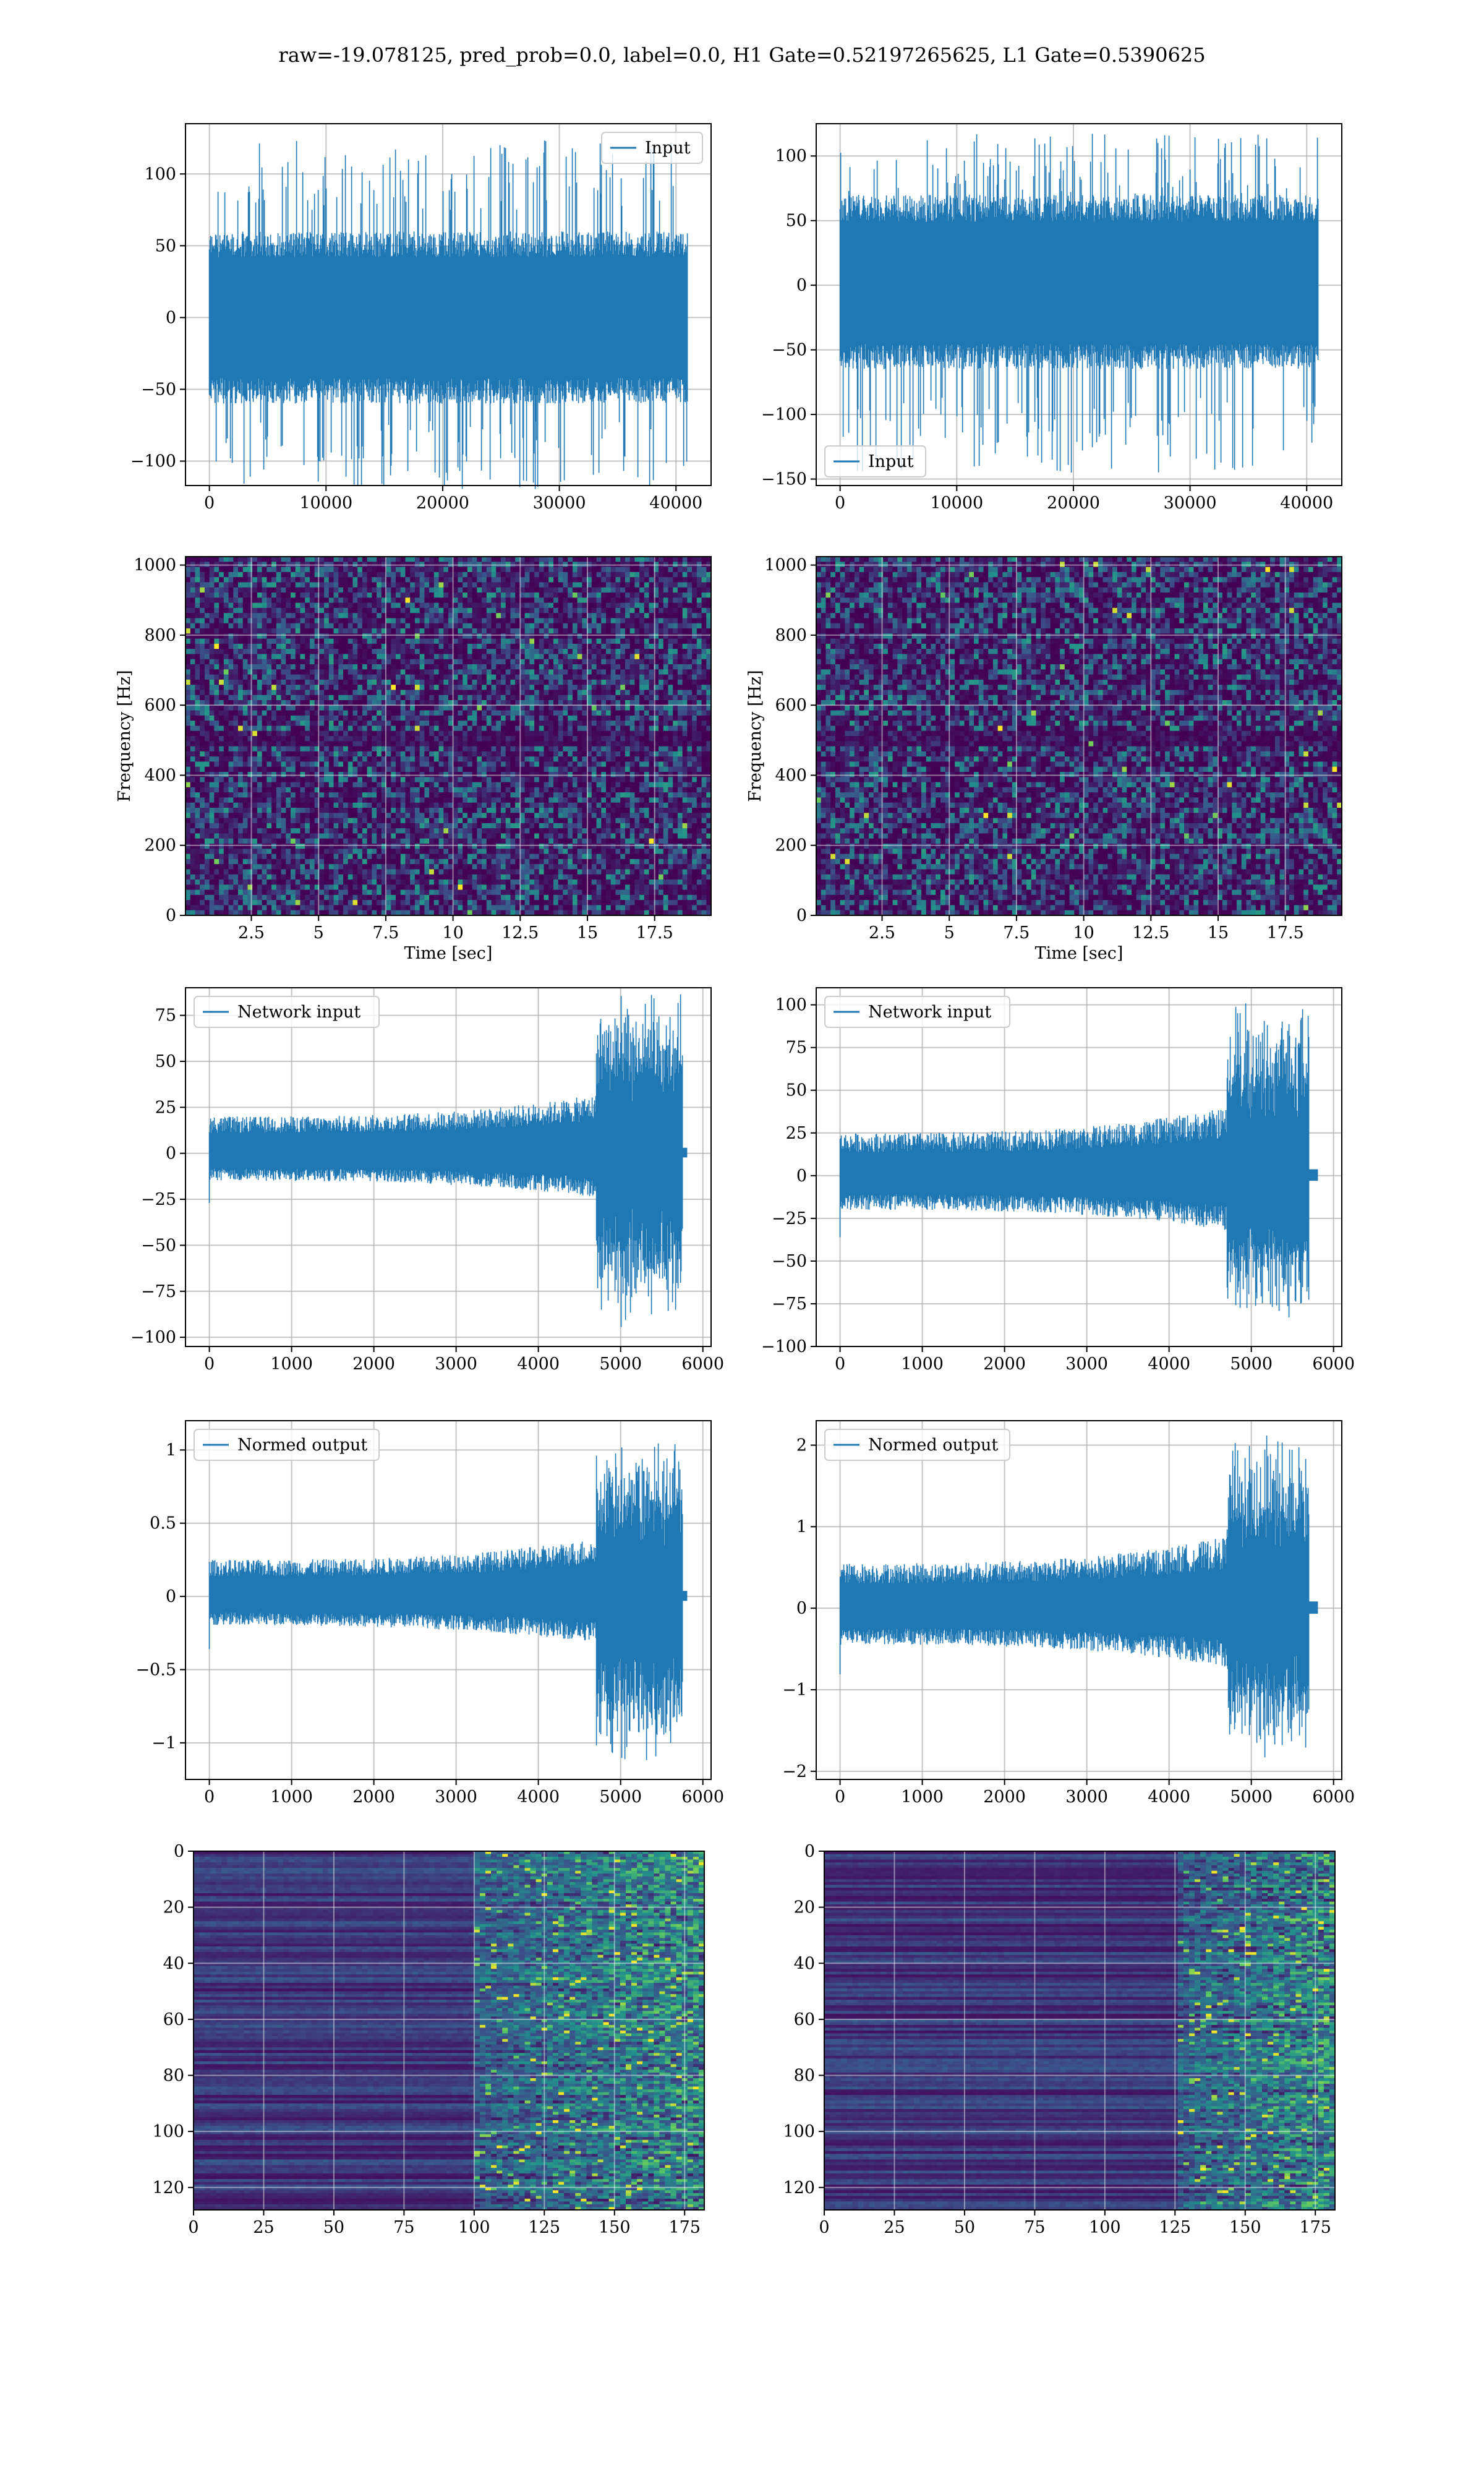  I want to click on x-tick-label: 4000, so click(1169, 1365).